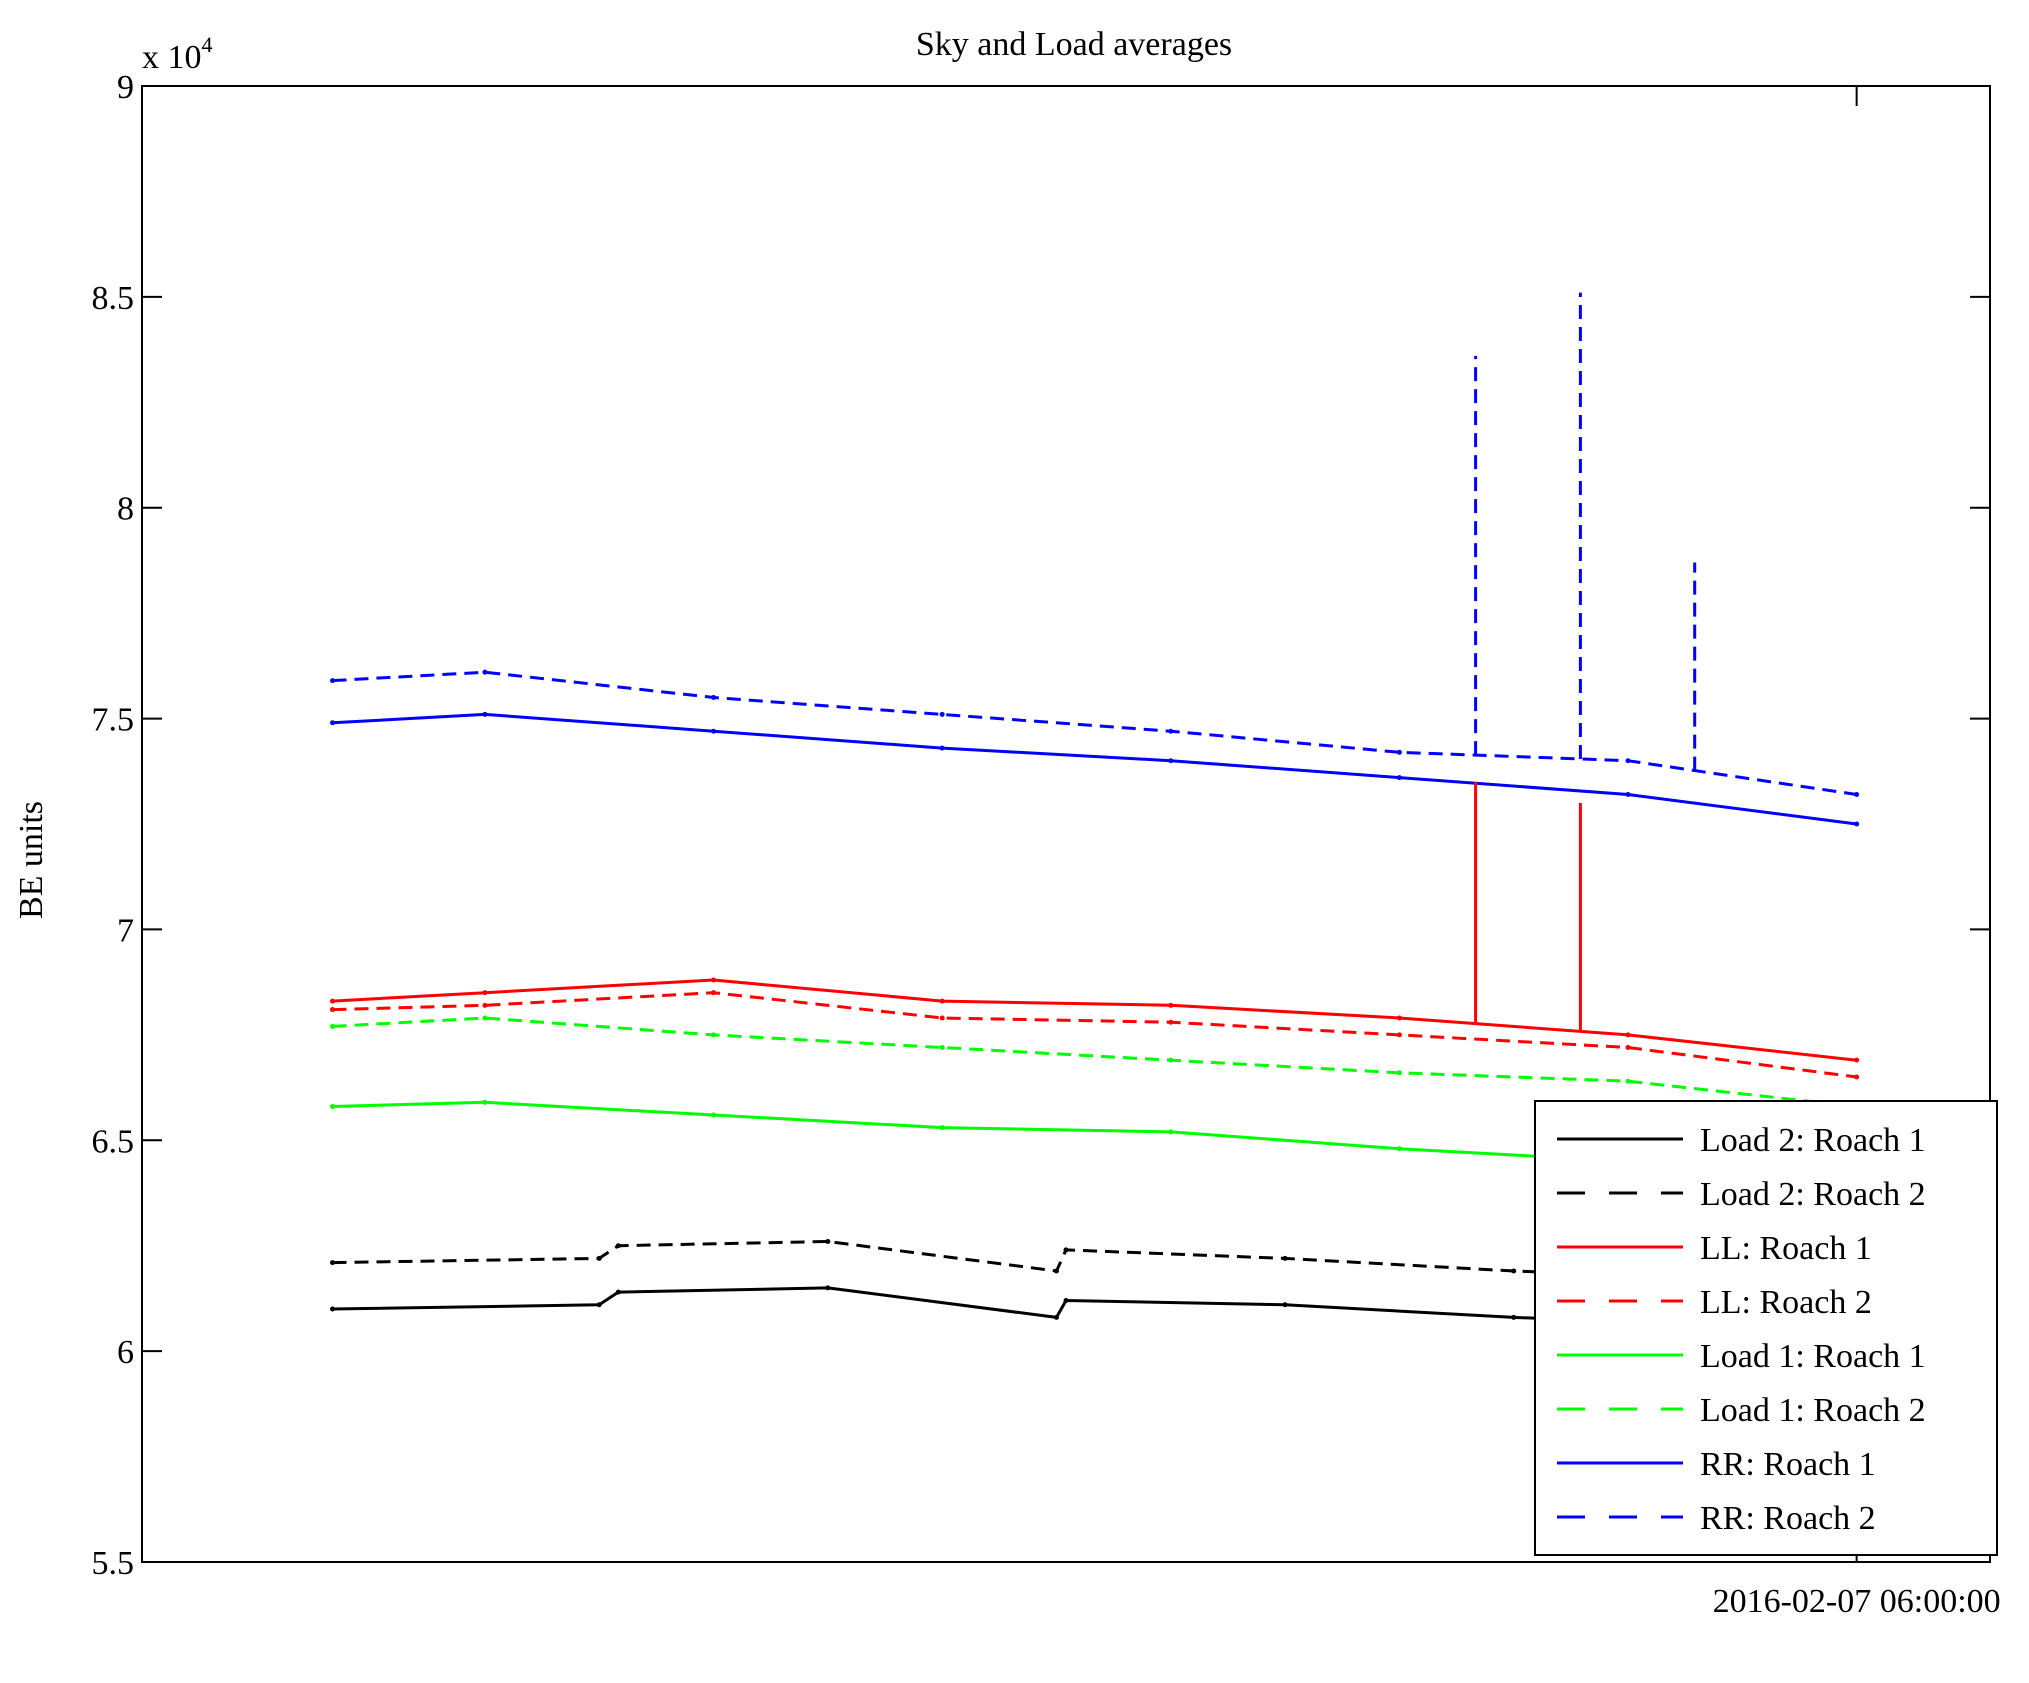 This screenshot has width=2029, height=1683. What do you see at coordinates (31, 860) in the screenshot?
I see `y-axis-label: BE units` at bounding box center [31, 860].